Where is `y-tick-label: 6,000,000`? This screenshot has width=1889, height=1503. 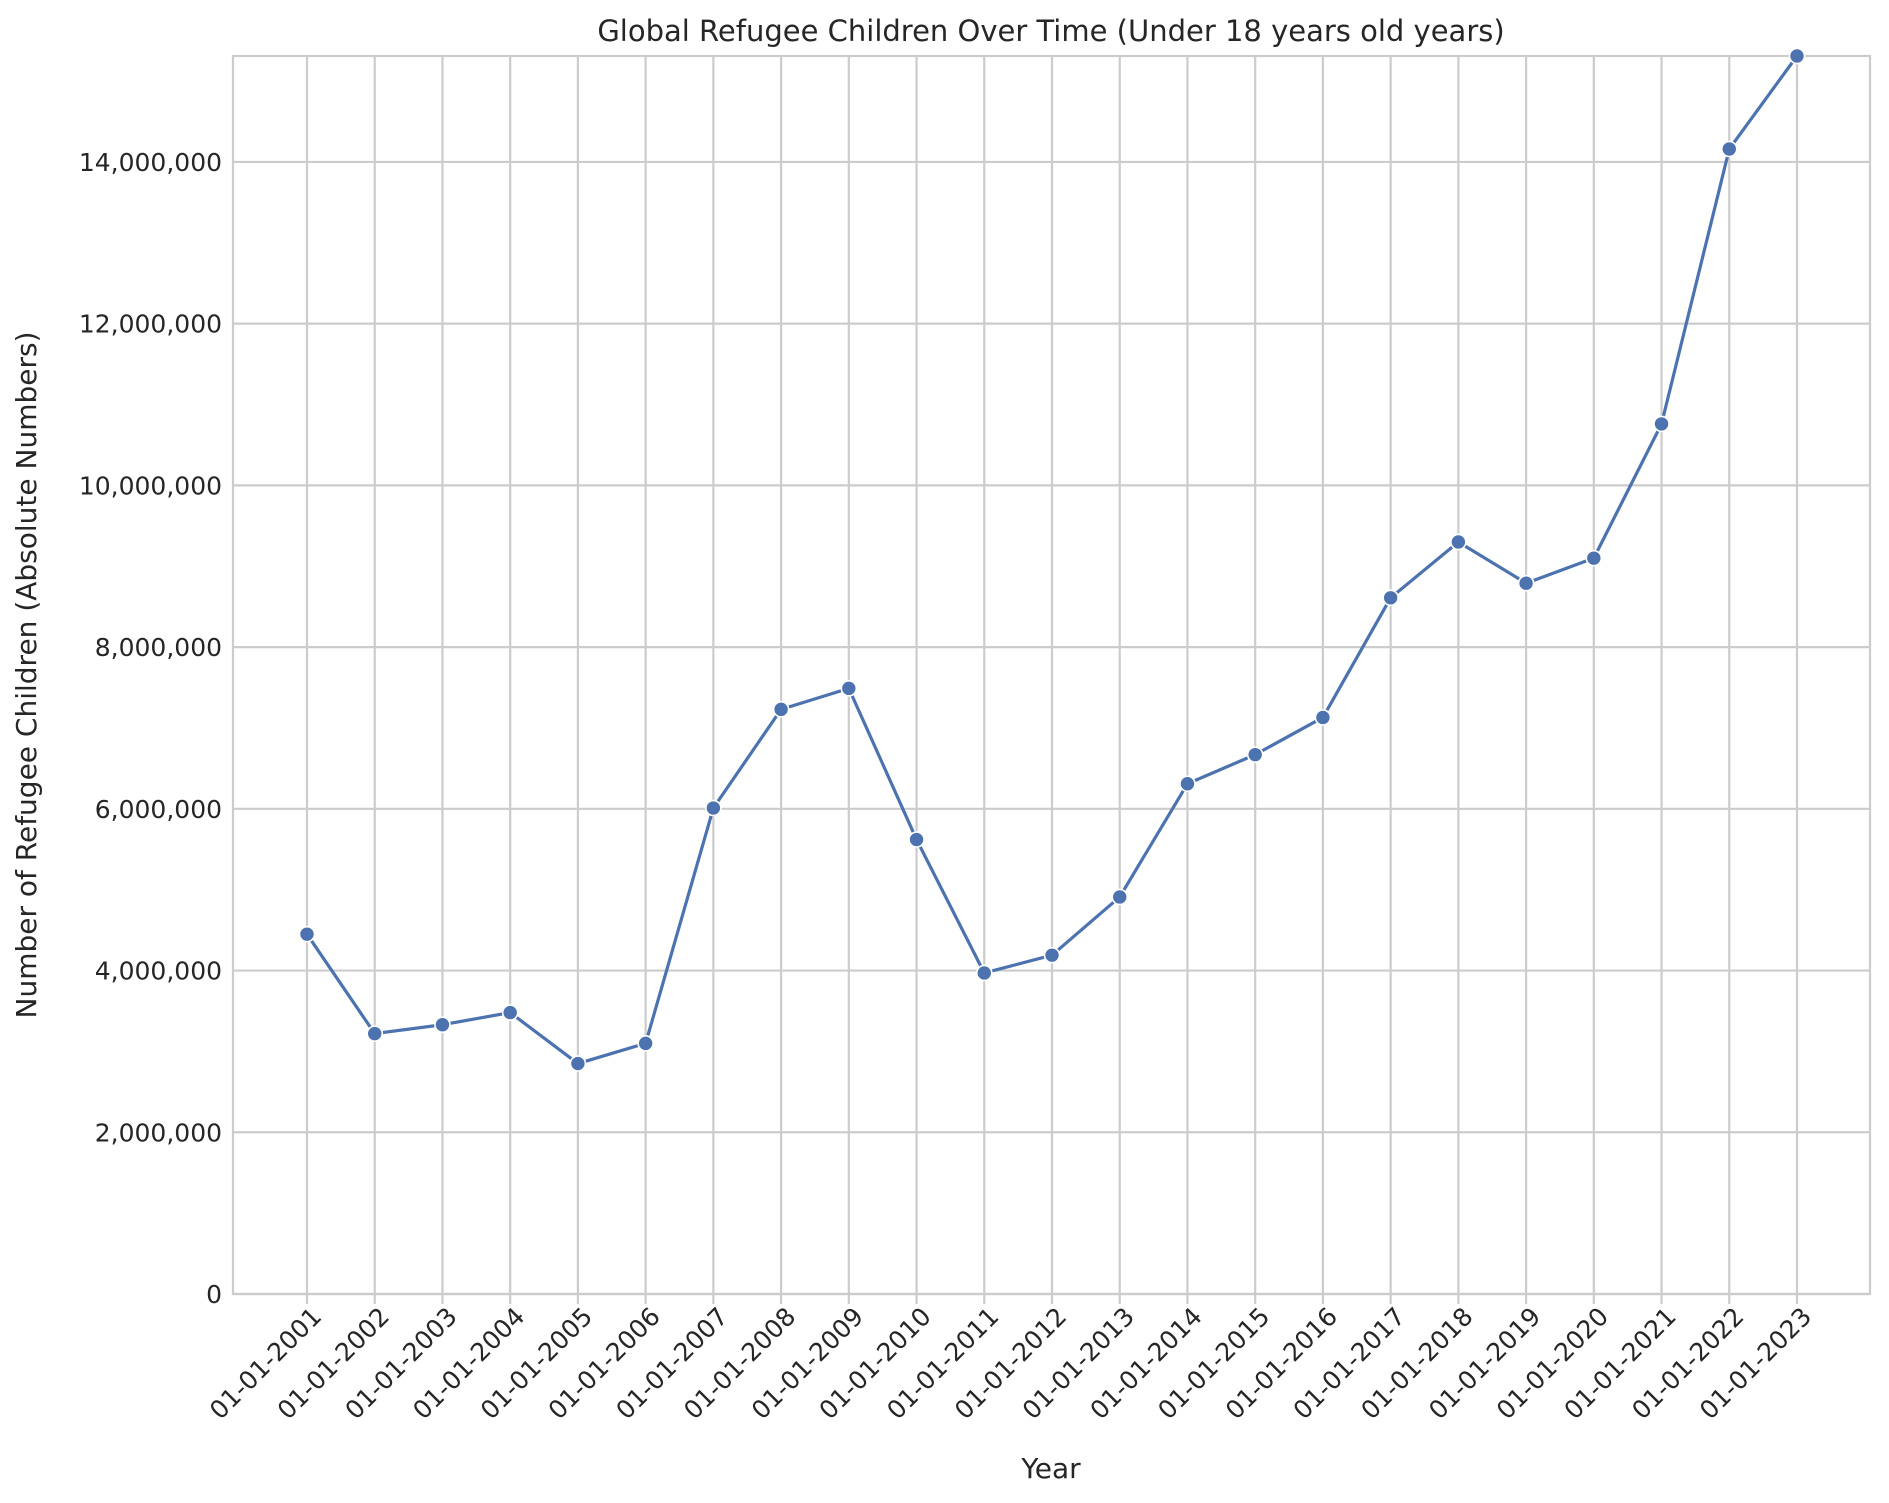
y-tick-label: 6,000,000 is located at coordinates (158, 809).